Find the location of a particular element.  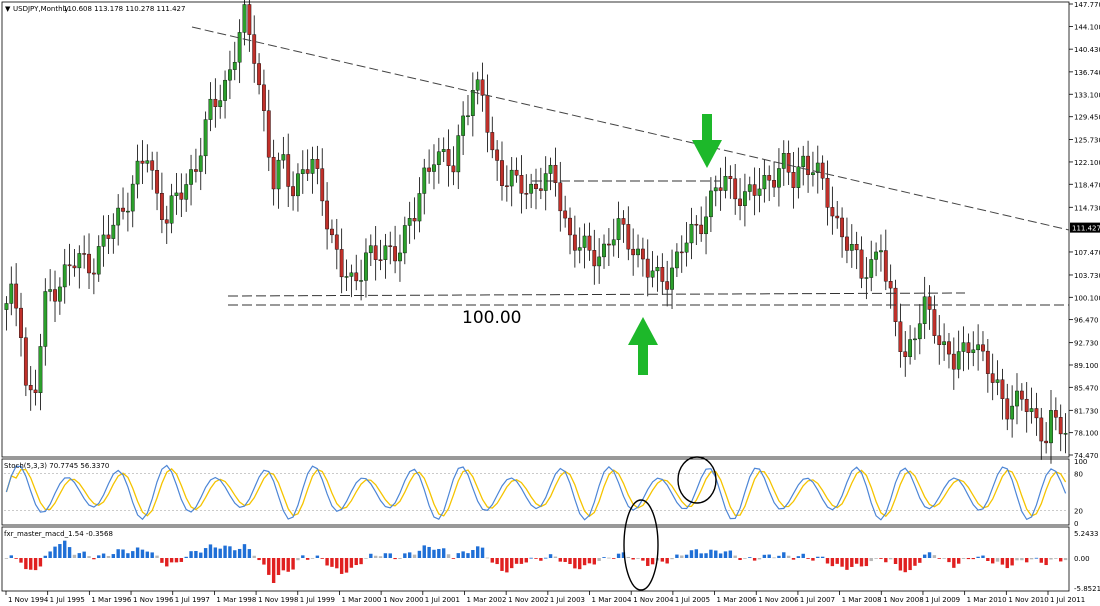

stoch-signal-line is located at coordinates (536, 493).